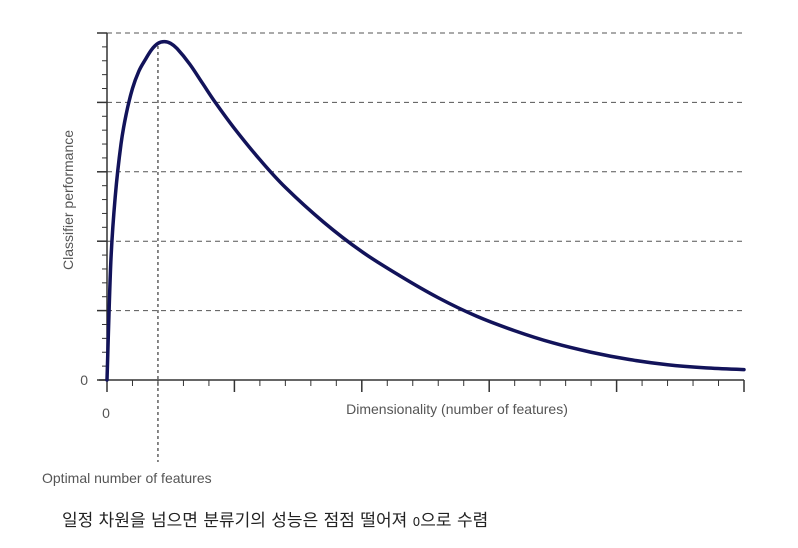 The height and width of the screenshot is (548, 798). Describe the element at coordinates (416, 522) in the screenshot. I see `caption-zero: 0` at that location.